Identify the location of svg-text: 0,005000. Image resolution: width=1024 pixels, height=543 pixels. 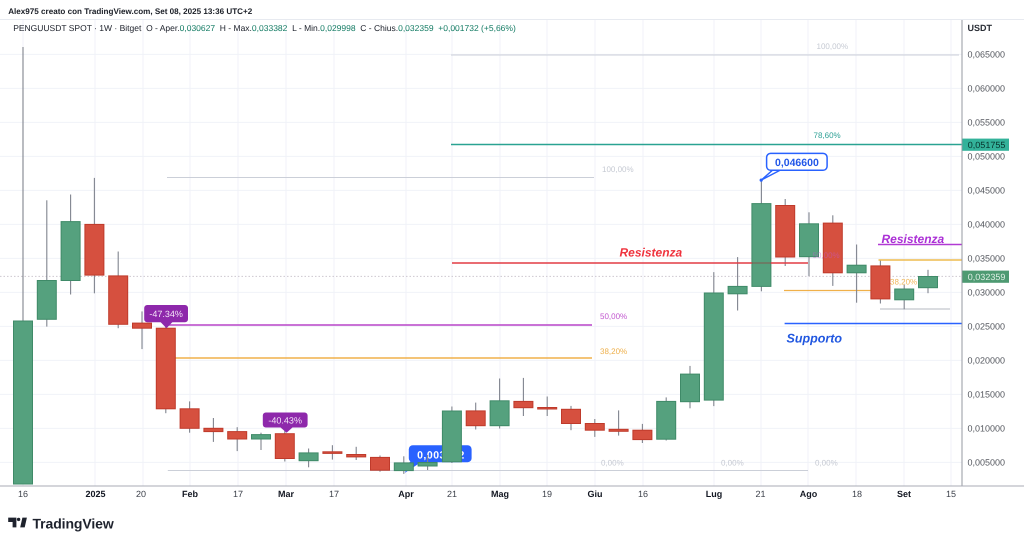
(987, 463).